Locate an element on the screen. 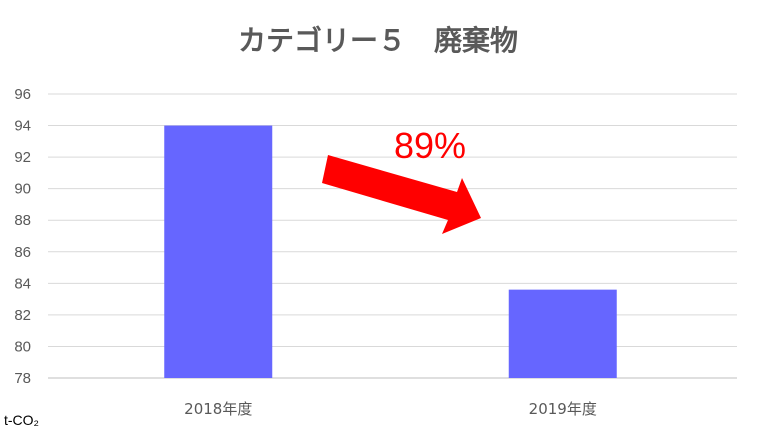 This screenshot has width=757, height=438. y-tick-label: 86 is located at coordinates (22, 252).